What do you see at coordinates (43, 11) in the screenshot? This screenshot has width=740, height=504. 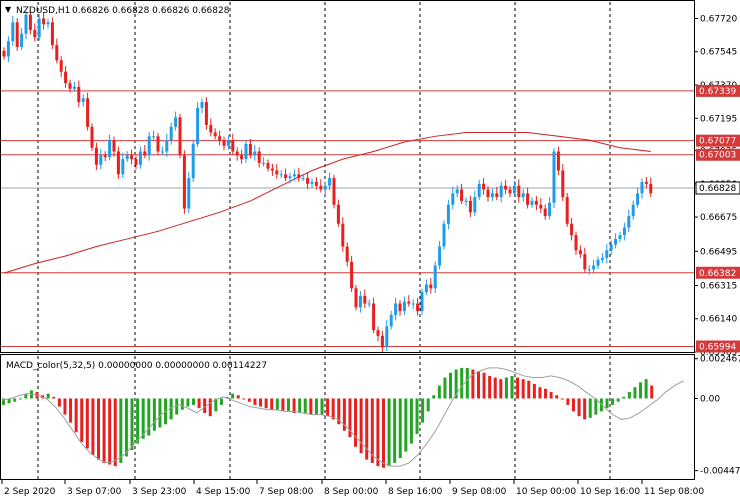 I see `chart-symbol-title: NZDUSD,H1` at bounding box center [43, 11].